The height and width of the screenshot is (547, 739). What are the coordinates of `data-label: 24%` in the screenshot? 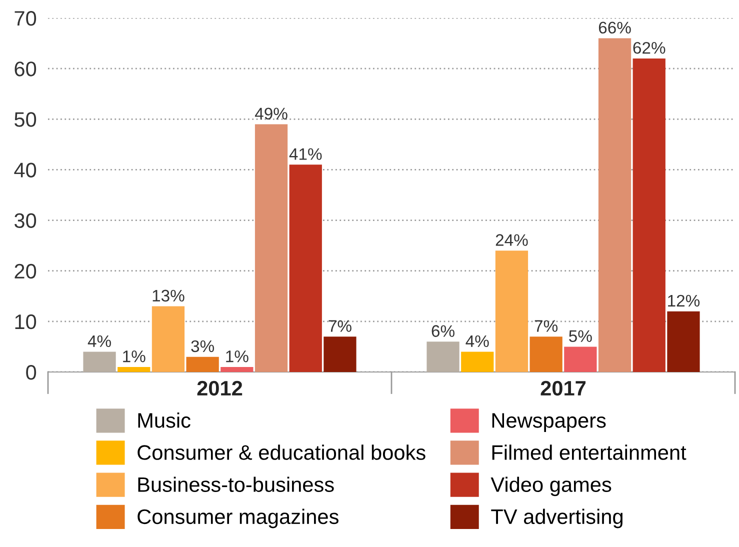 It's located at (512, 240).